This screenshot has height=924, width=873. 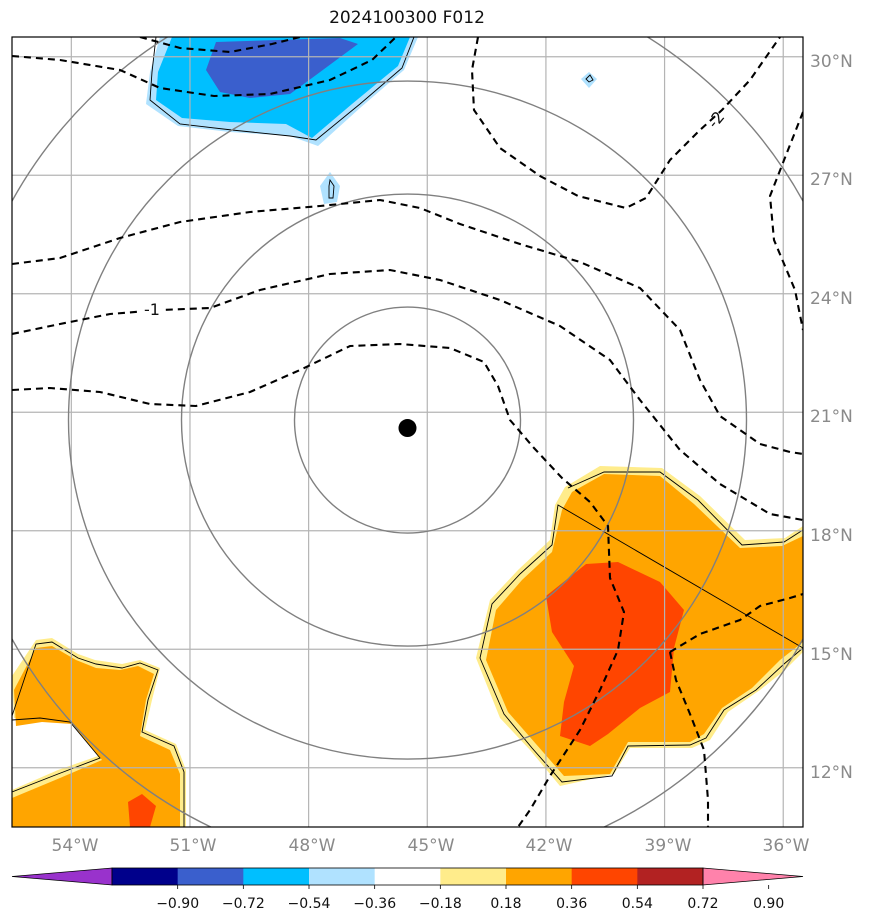 I want to click on negative-spot-30n, so click(x=589, y=80).